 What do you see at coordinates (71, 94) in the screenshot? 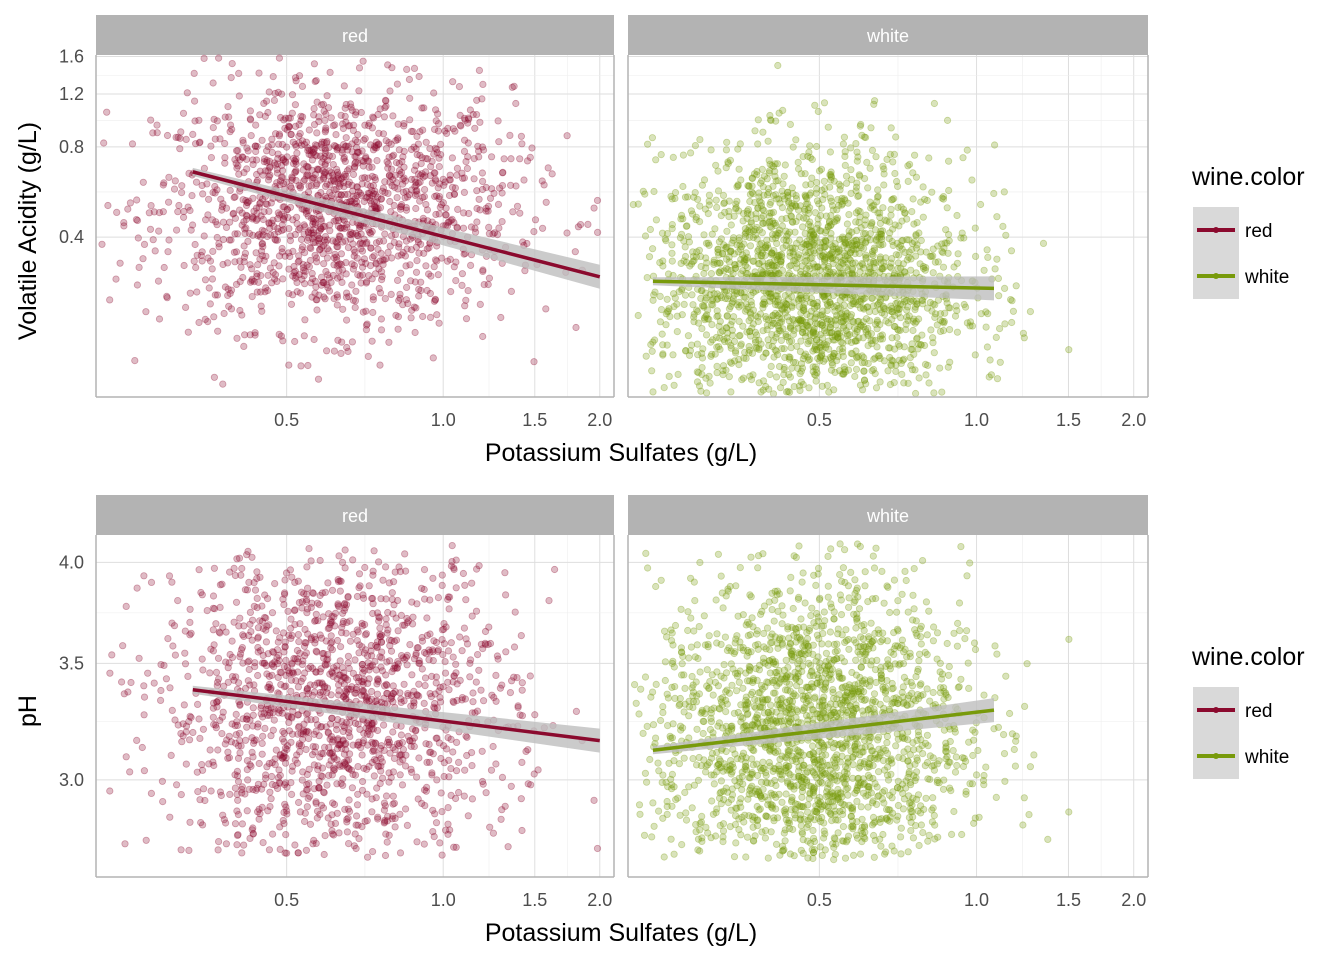
I see `y-tick-label: 1.2` at bounding box center [71, 94].